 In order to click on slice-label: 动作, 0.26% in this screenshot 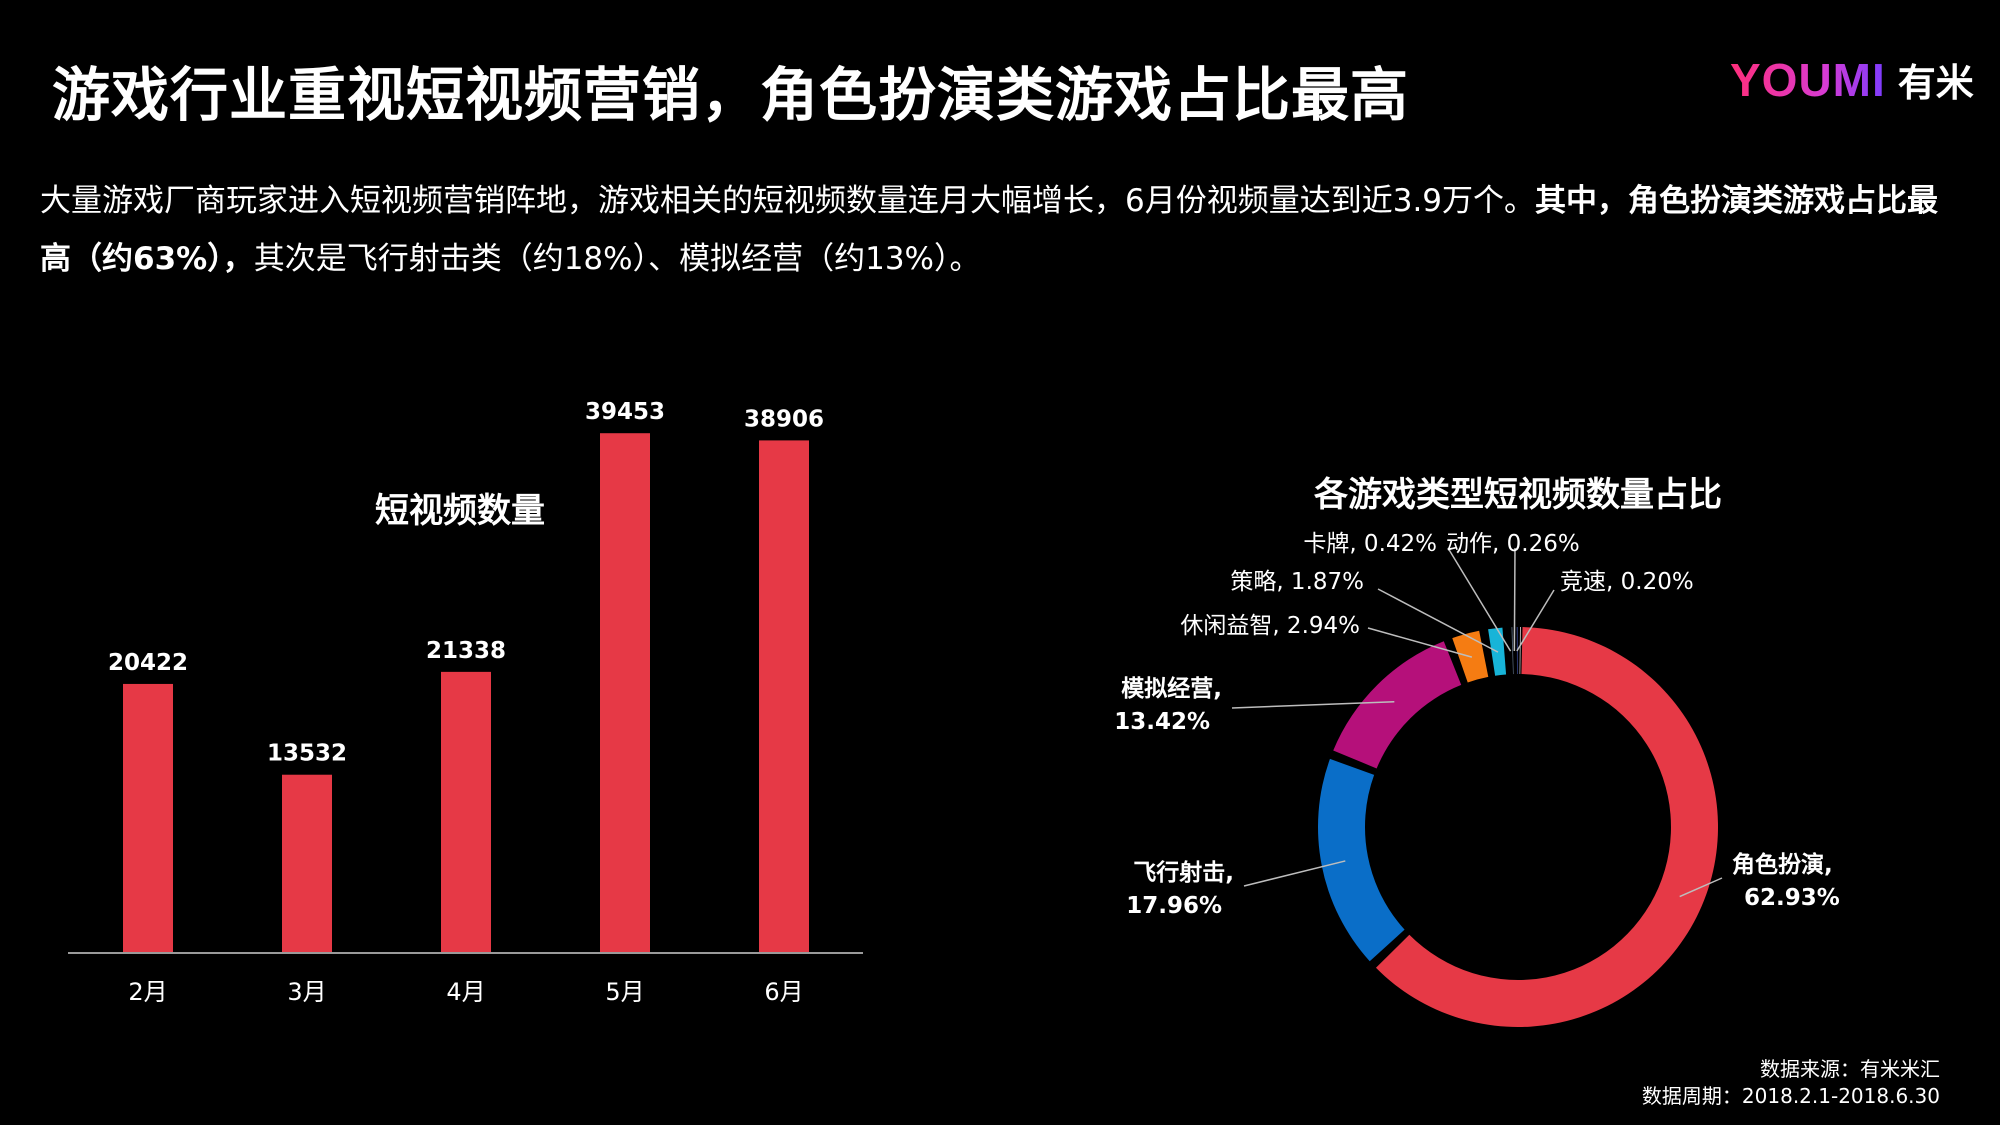, I will do `click(1513, 544)`.